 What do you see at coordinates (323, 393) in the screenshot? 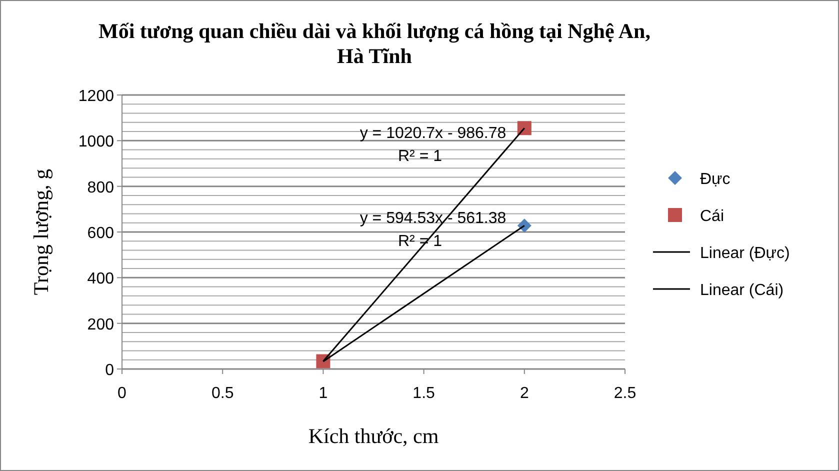
I see `x-tick-label: 1` at bounding box center [323, 393].